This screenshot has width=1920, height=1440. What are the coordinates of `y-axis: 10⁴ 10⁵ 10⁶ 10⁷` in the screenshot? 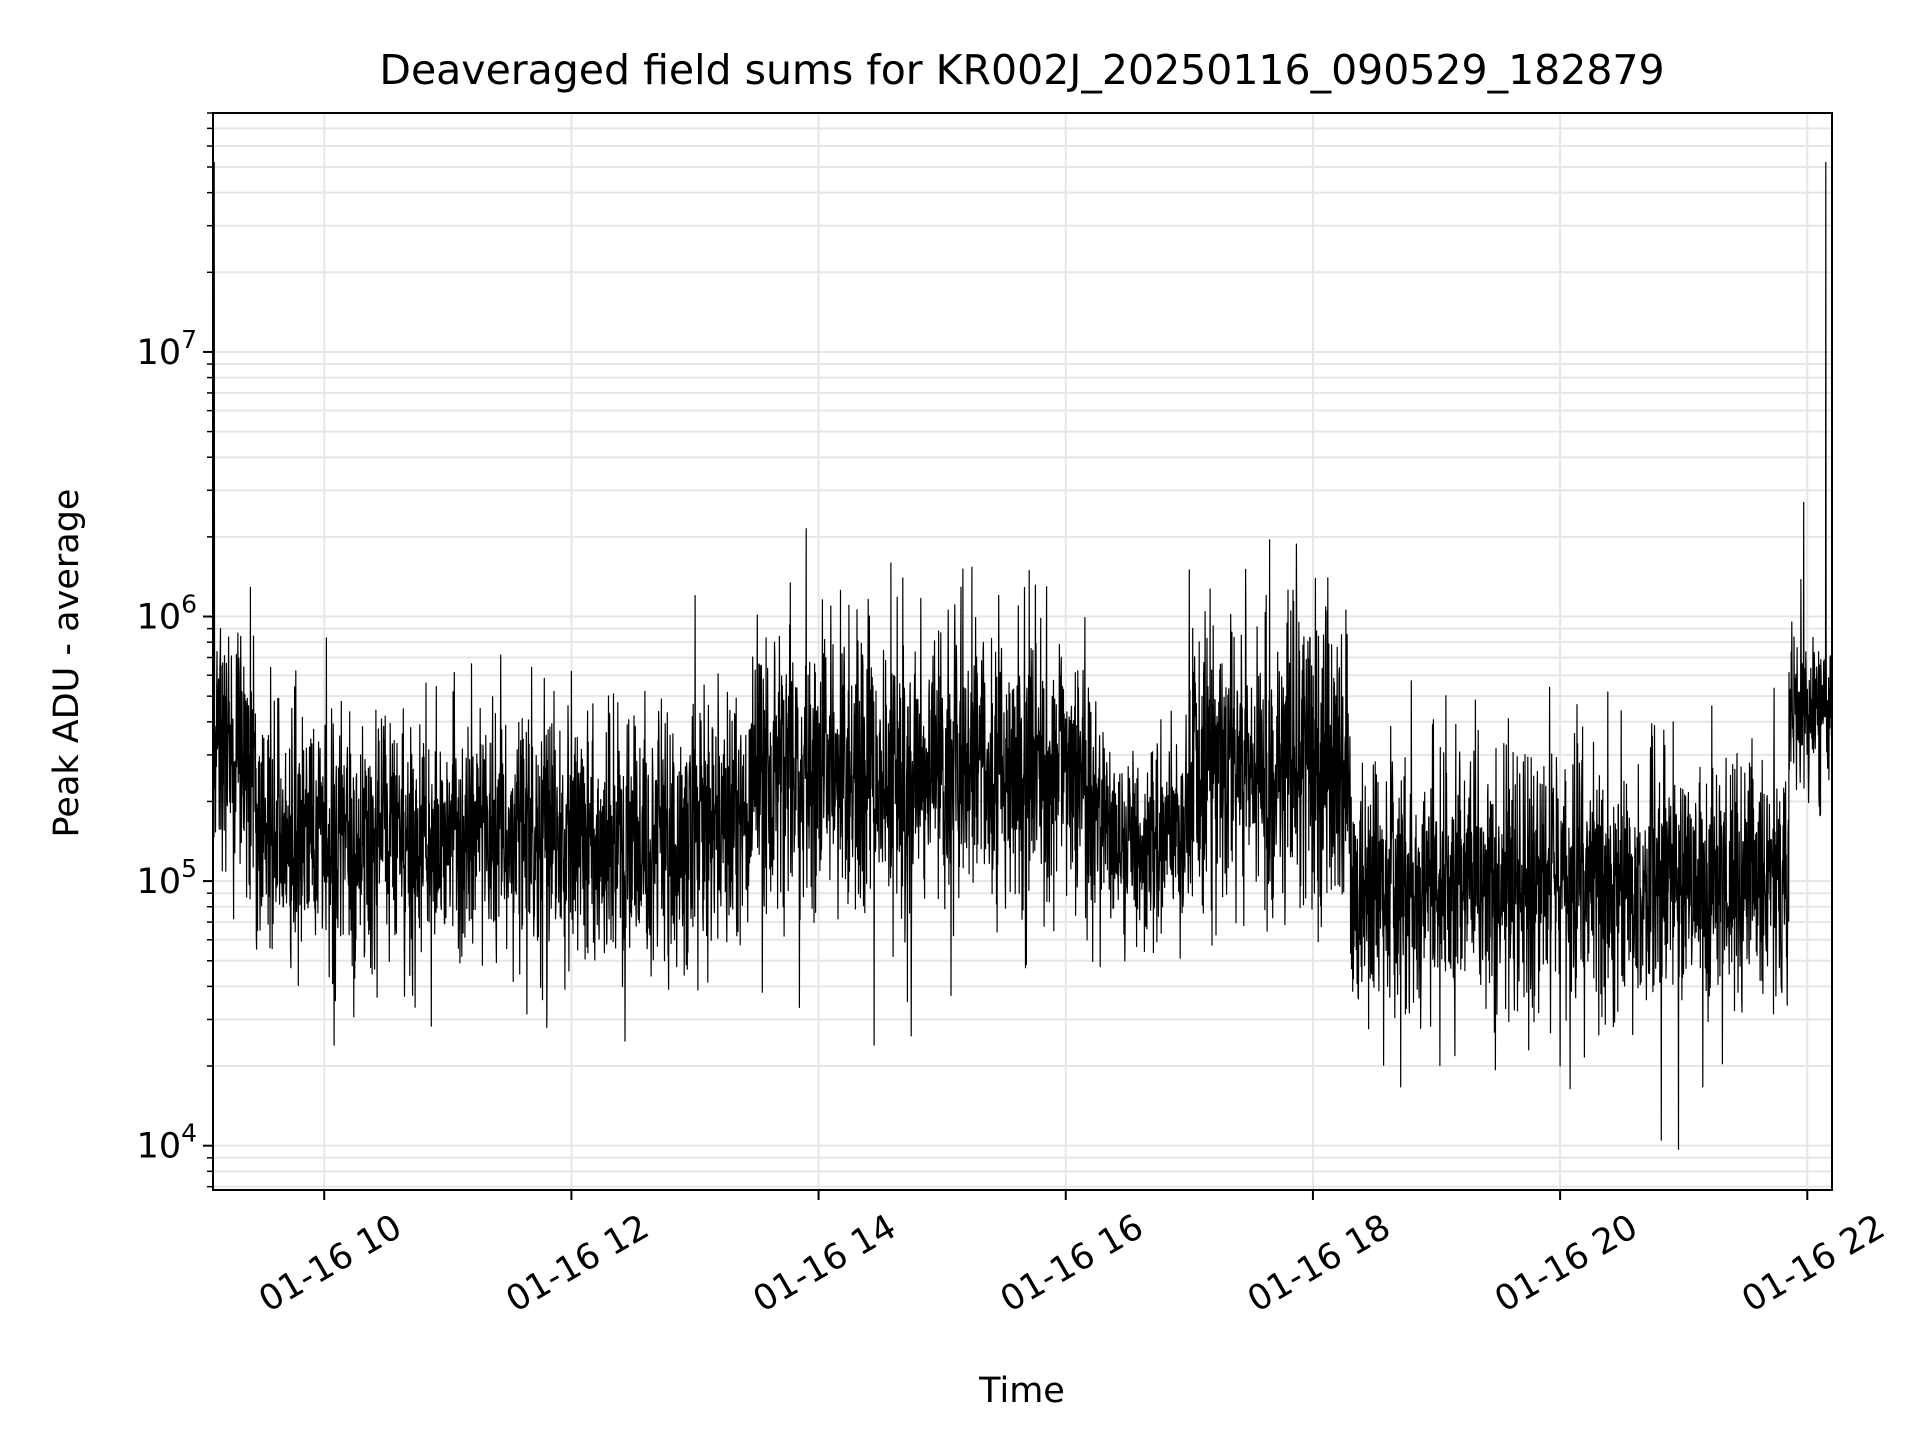 It's located at (175, 650).